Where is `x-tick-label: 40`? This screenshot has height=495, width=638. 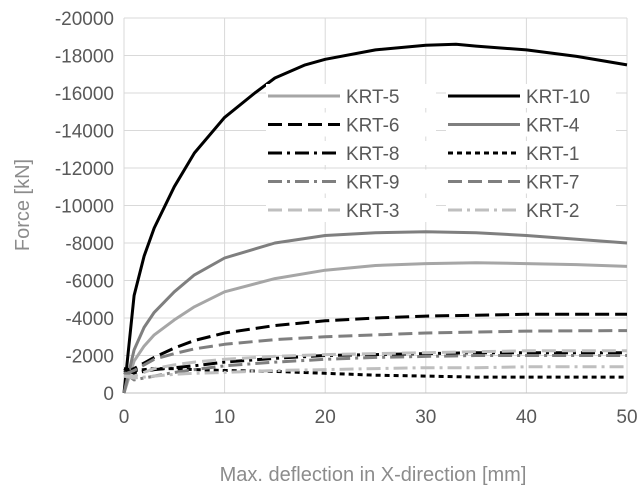 x-tick-label: 40 is located at coordinates (526, 417).